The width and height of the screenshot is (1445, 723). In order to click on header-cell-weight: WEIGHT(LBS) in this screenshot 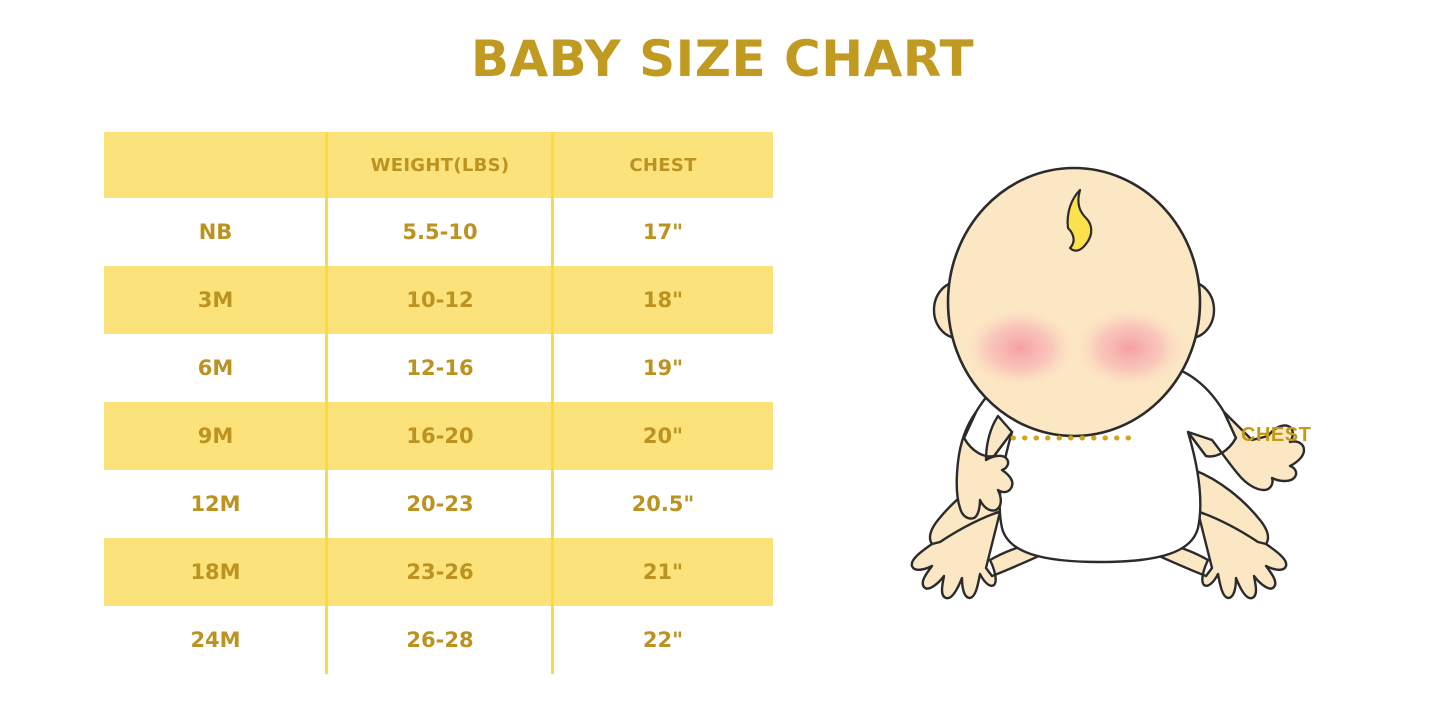, I will do `click(440, 165)`.